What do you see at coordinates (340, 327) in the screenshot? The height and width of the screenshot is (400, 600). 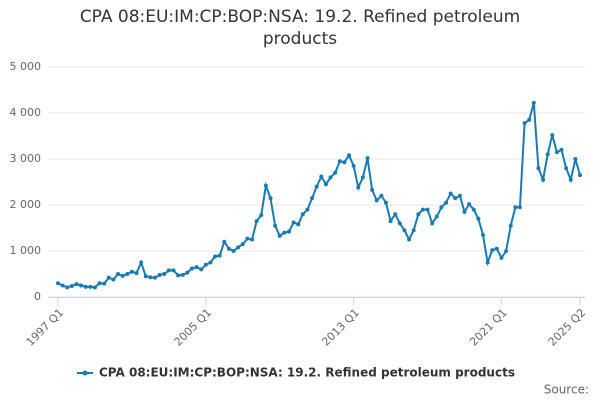 I see `x-tick-label: 2013 Q1` at bounding box center [340, 327].